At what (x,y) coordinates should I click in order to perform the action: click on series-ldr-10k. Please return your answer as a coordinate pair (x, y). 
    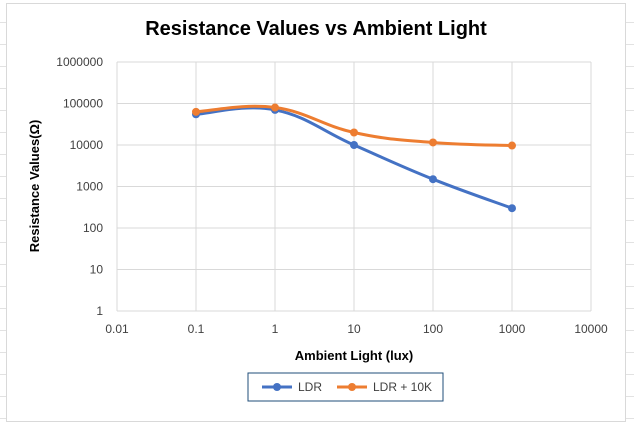
    Looking at the image, I should click on (354, 126).